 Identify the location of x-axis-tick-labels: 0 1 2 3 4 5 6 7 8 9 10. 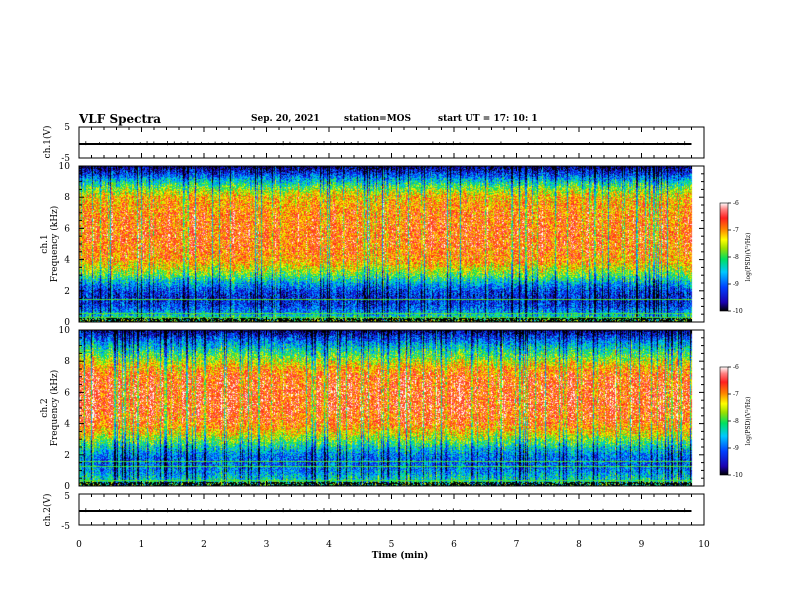
(393, 545).